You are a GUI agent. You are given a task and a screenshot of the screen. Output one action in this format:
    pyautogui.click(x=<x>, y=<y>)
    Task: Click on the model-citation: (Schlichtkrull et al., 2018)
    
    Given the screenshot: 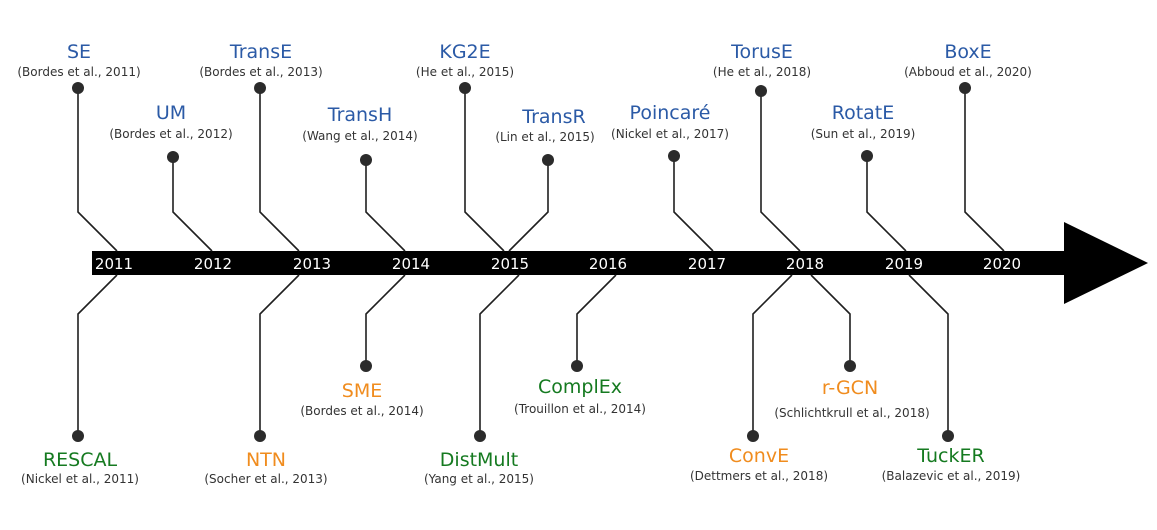 What is the action you would take?
    pyautogui.click(x=851, y=413)
    